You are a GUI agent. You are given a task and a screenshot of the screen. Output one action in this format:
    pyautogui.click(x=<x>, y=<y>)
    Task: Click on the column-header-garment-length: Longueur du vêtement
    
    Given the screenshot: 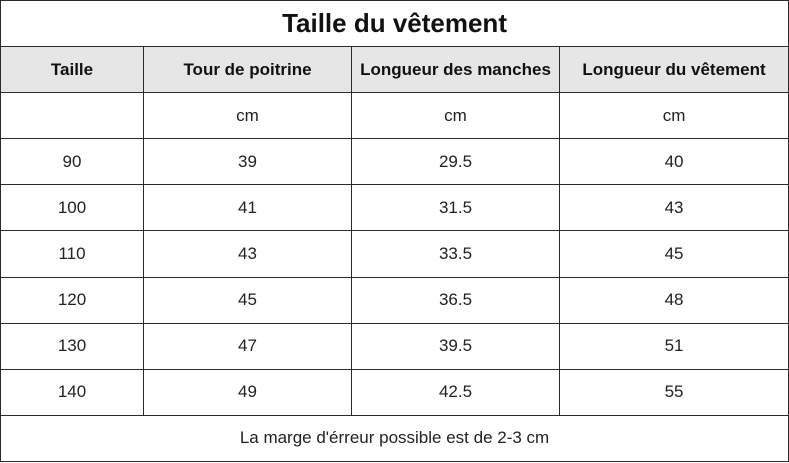 What is the action you would take?
    pyautogui.click(x=673, y=70)
    